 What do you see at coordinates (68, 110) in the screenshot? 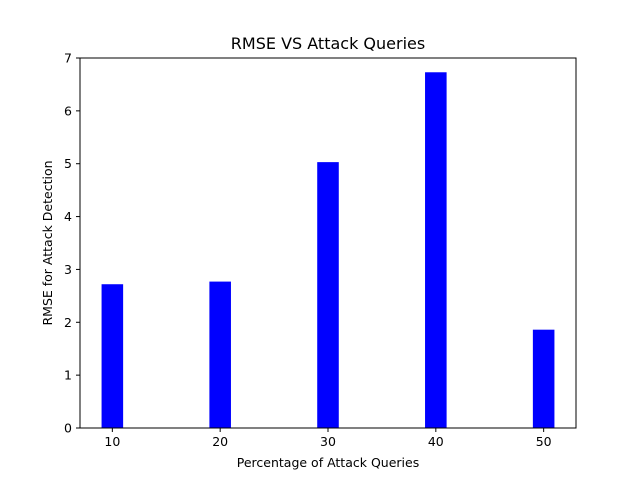
I see `y-tick-label: 6` at bounding box center [68, 110].